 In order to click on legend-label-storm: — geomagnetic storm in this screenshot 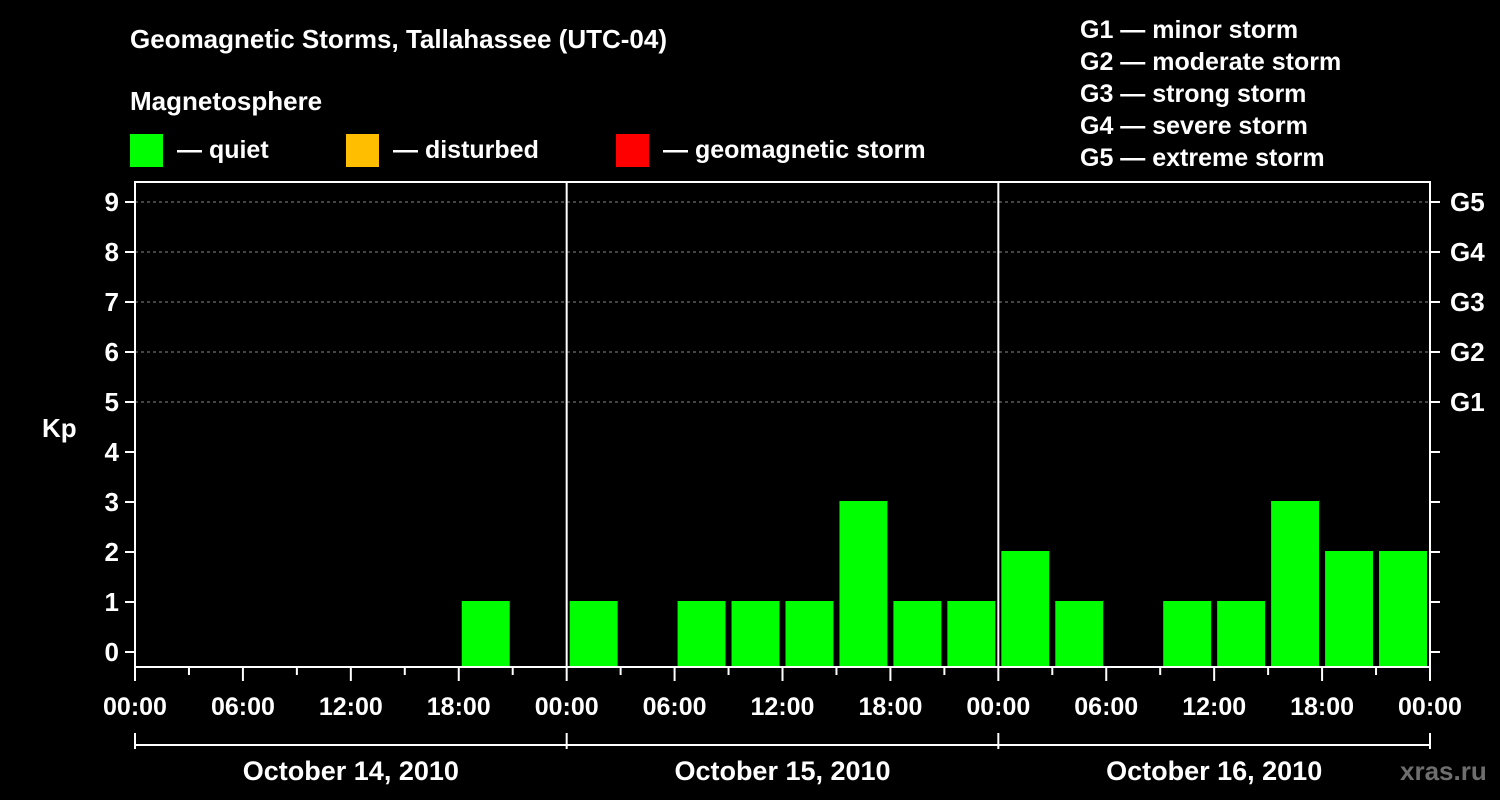, I will do `click(794, 150)`.